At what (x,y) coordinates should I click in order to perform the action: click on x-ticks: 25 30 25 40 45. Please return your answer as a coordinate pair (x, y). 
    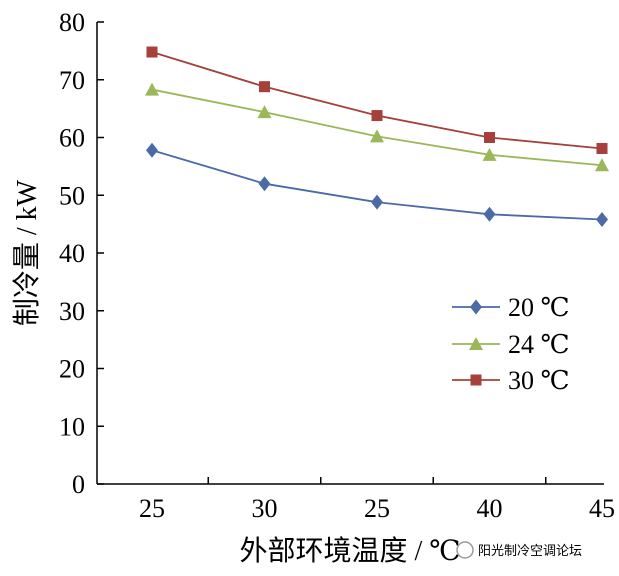
    Looking at the image, I should click on (377, 500).